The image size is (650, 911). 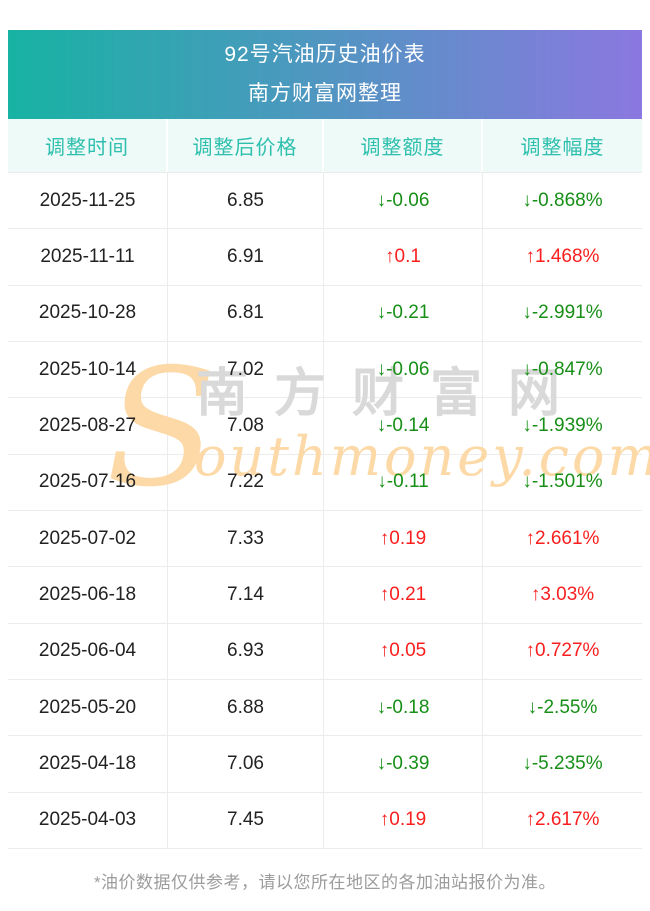 I want to click on date-cell-text: 2025-07-16, so click(x=87, y=482).